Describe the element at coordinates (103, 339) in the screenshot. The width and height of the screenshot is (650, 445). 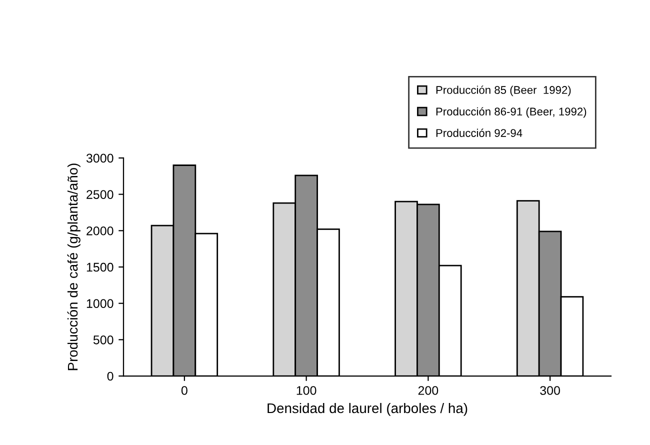
I see `y-tick-label: 500` at that location.